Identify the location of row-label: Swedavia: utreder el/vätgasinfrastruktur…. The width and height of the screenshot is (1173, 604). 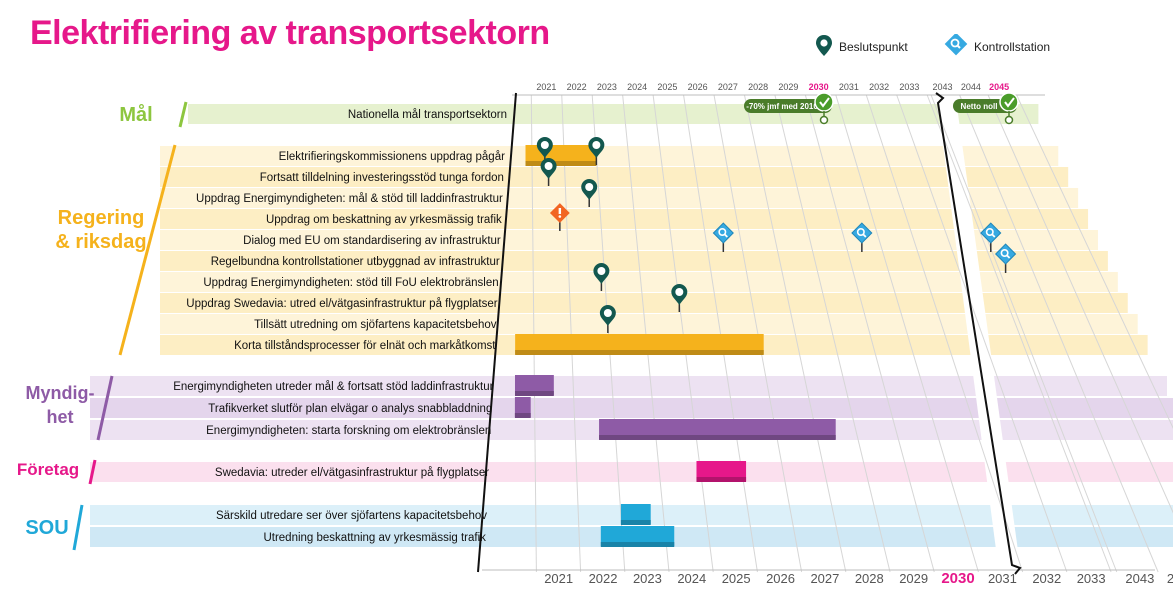
(352, 473).